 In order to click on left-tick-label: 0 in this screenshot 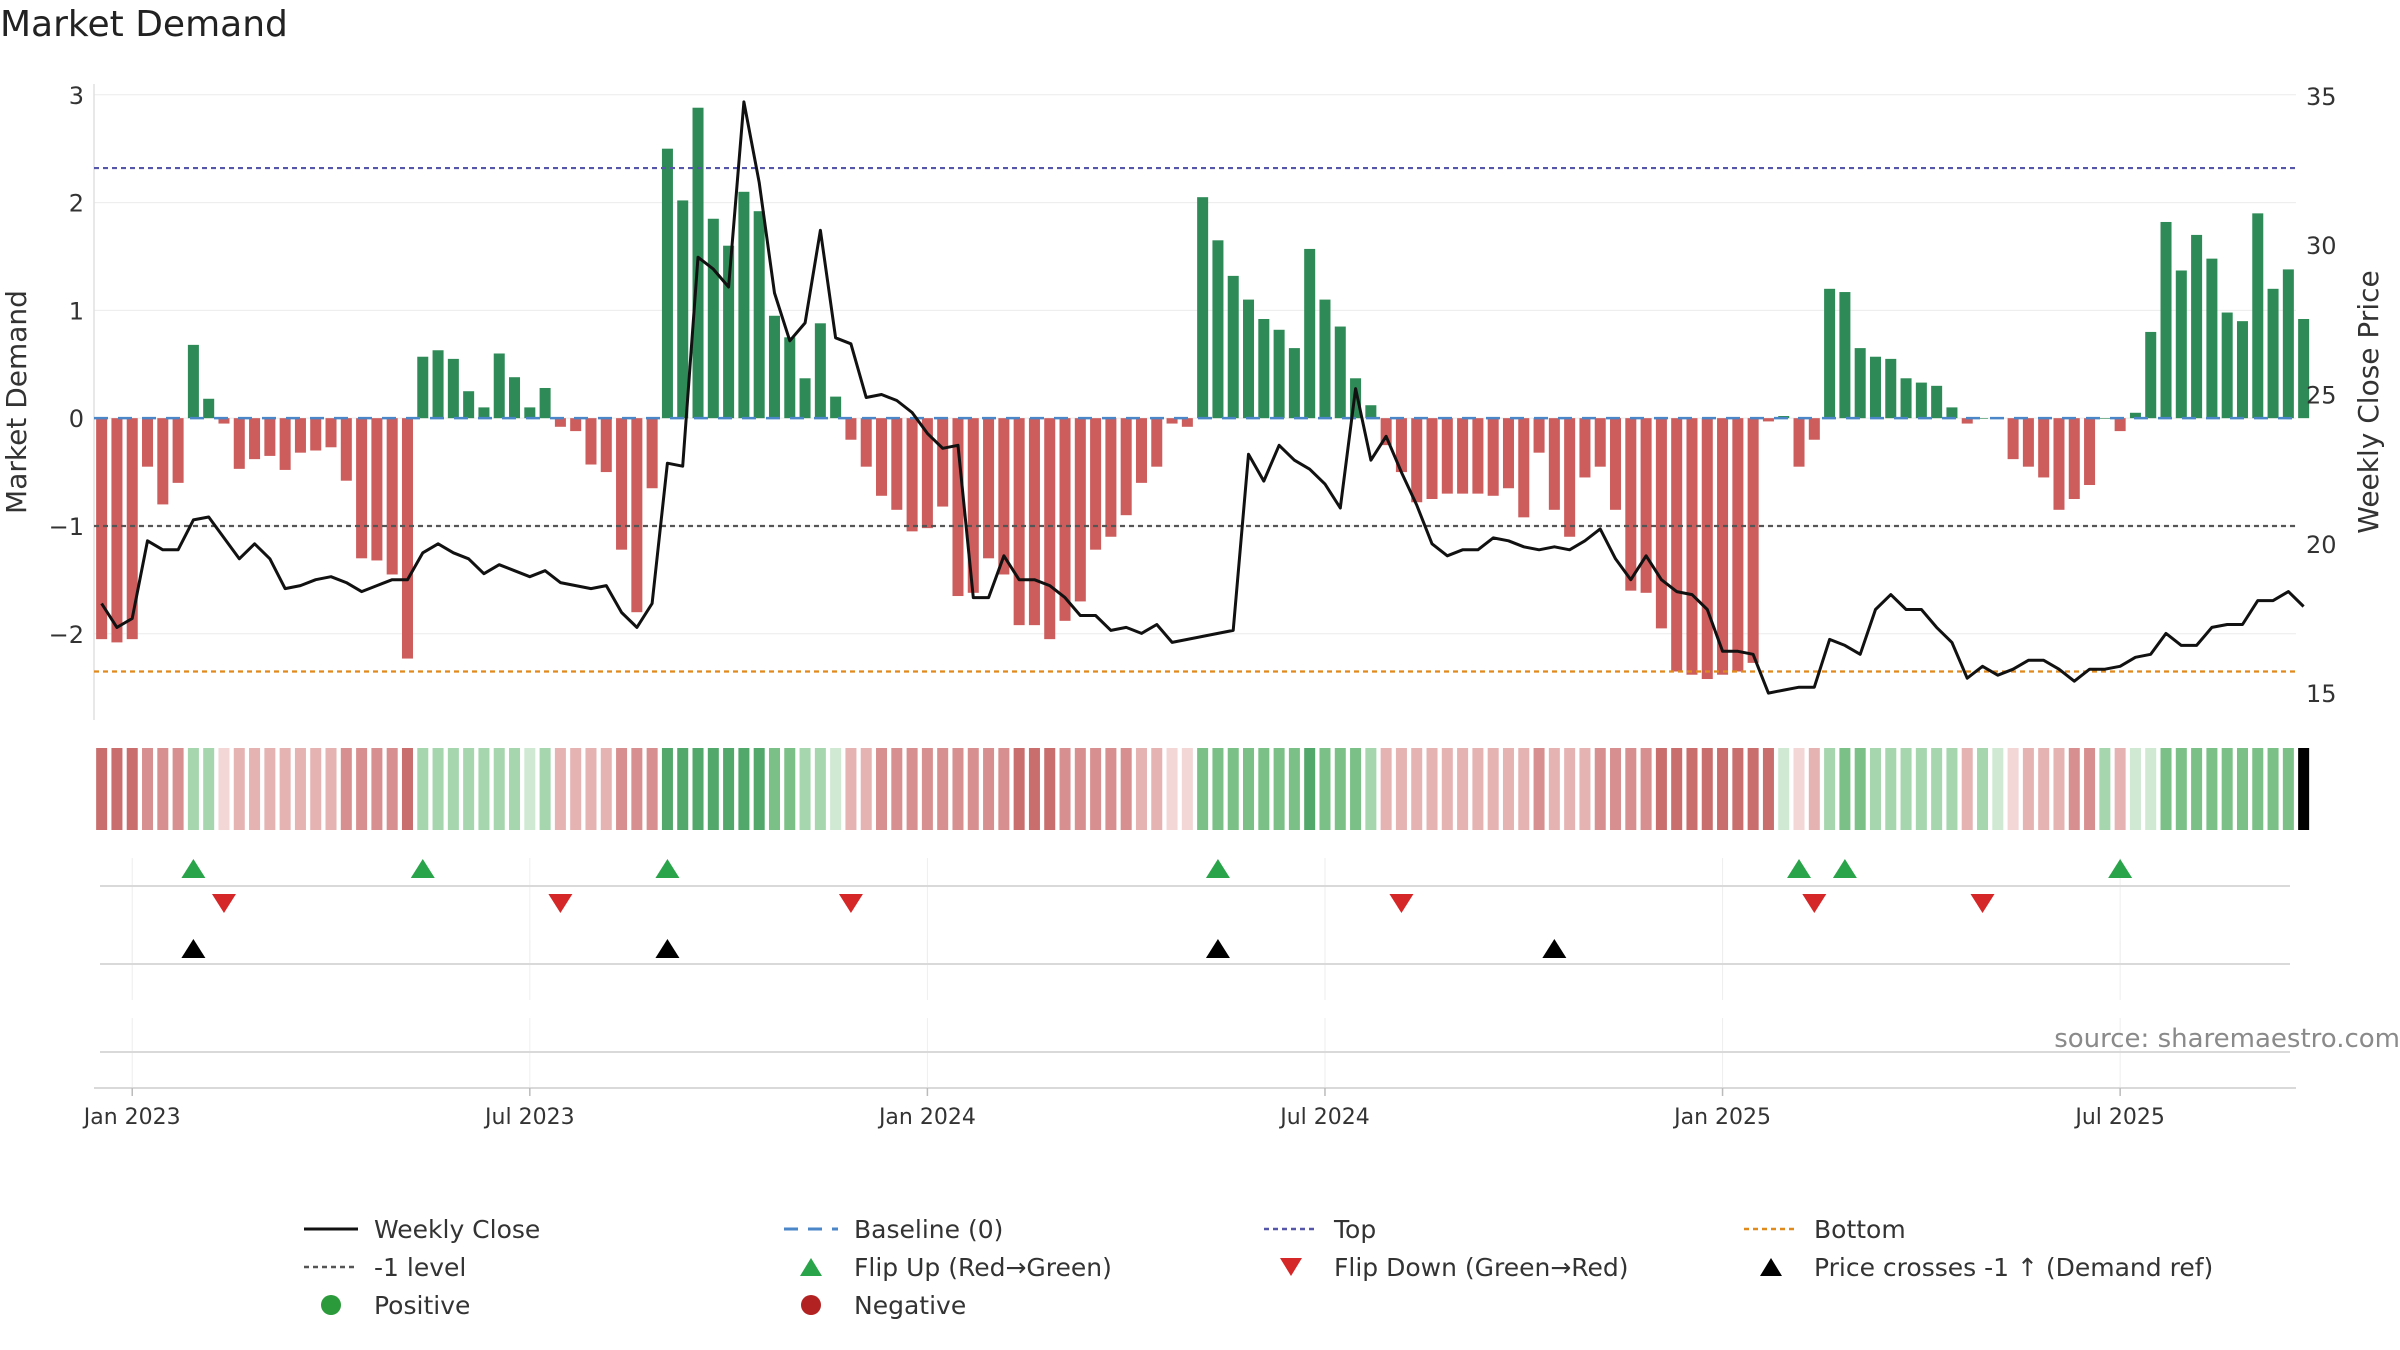, I will do `click(76, 419)`.